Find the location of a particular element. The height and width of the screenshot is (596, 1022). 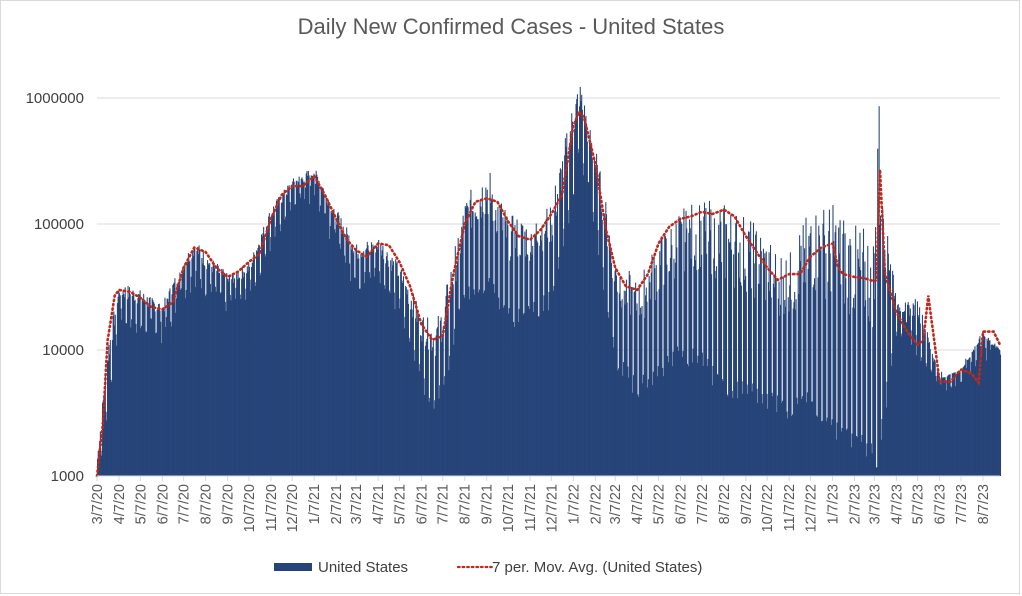

x-tick-label: 12/7/21 is located at coordinates (552, 508).